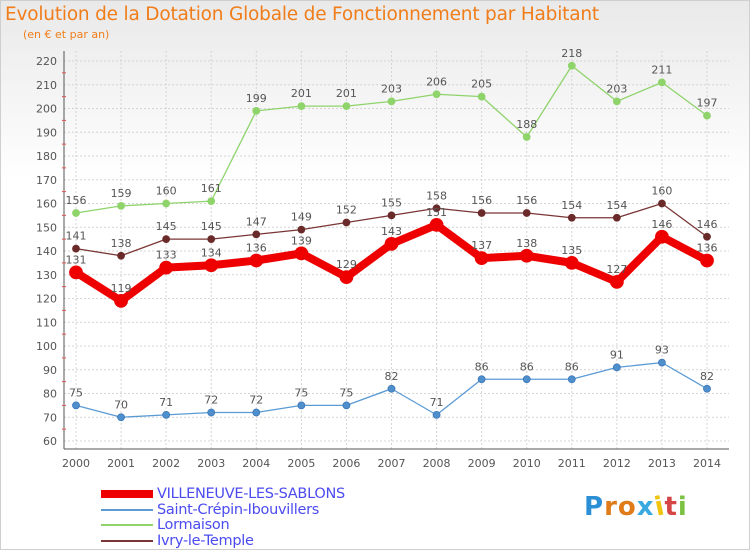 This screenshot has width=750, height=550. Describe the element at coordinates (662, 236) in the screenshot. I see `point-villeneuve-2013` at that location.